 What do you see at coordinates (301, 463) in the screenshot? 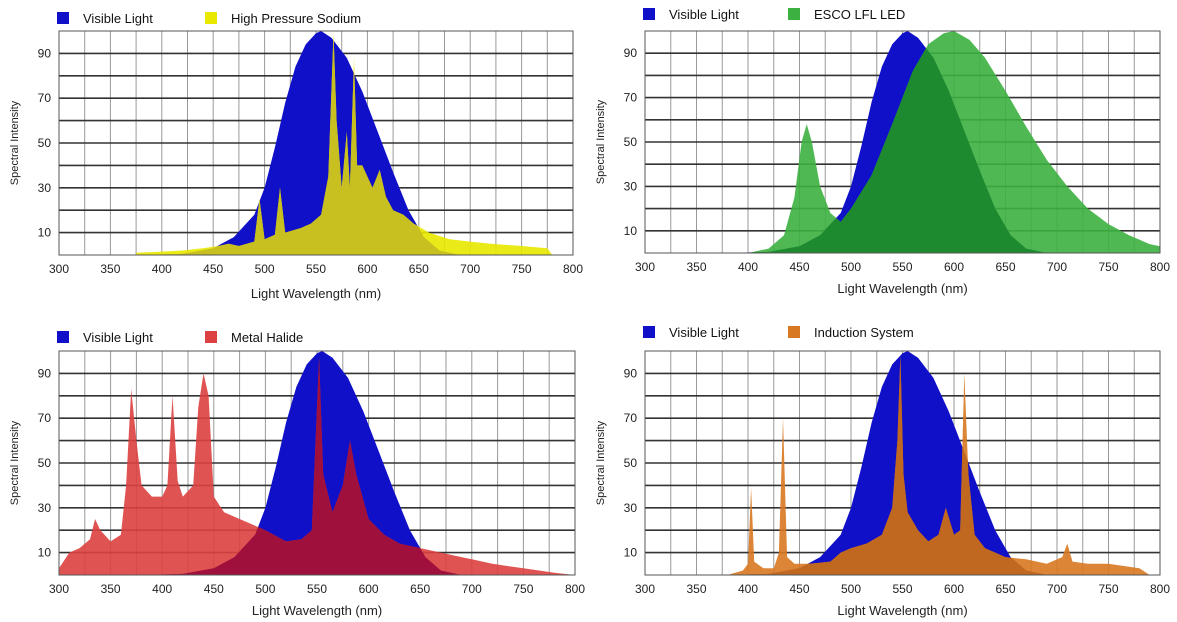
I see `visible-light-area` at bounding box center [301, 463].